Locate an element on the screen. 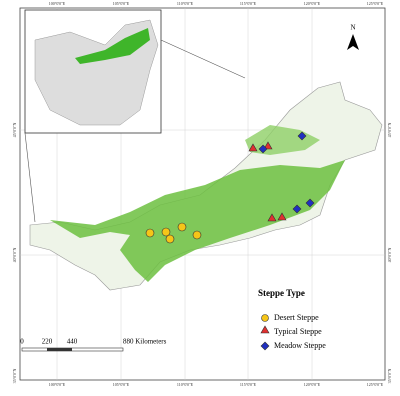  legend-entry: Meadow Steppe is located at coordinates (300, 345).